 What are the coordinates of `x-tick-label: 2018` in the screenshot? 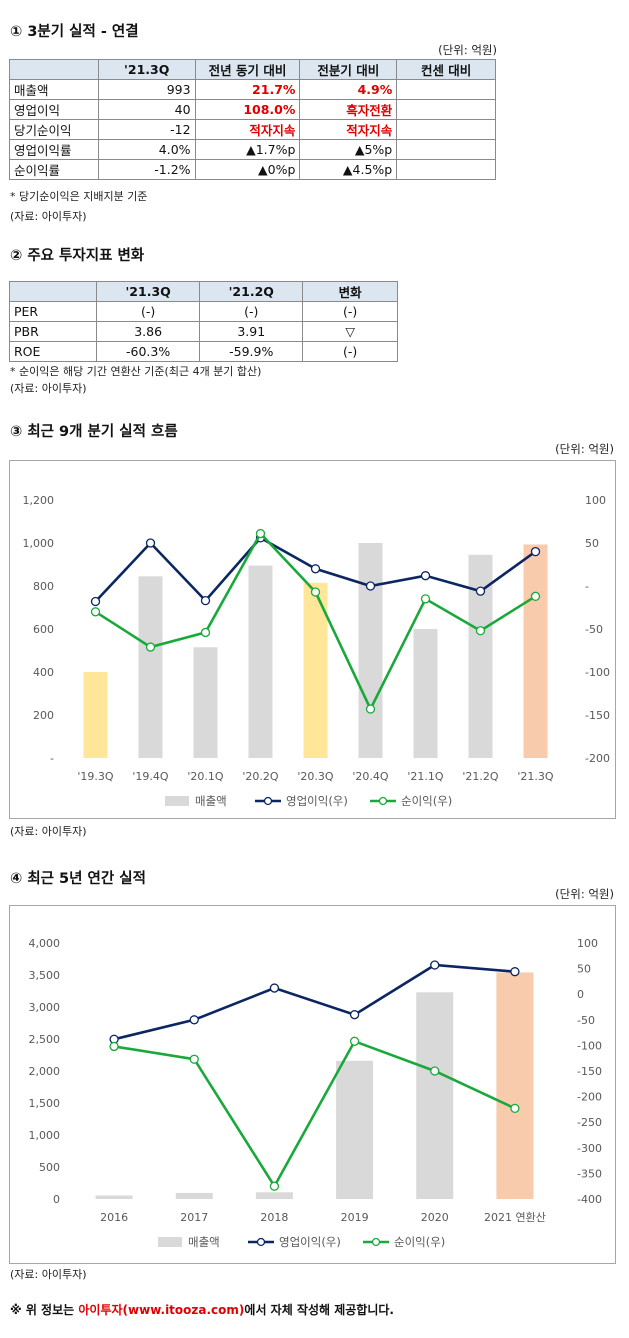 It's located at (274, 1217).